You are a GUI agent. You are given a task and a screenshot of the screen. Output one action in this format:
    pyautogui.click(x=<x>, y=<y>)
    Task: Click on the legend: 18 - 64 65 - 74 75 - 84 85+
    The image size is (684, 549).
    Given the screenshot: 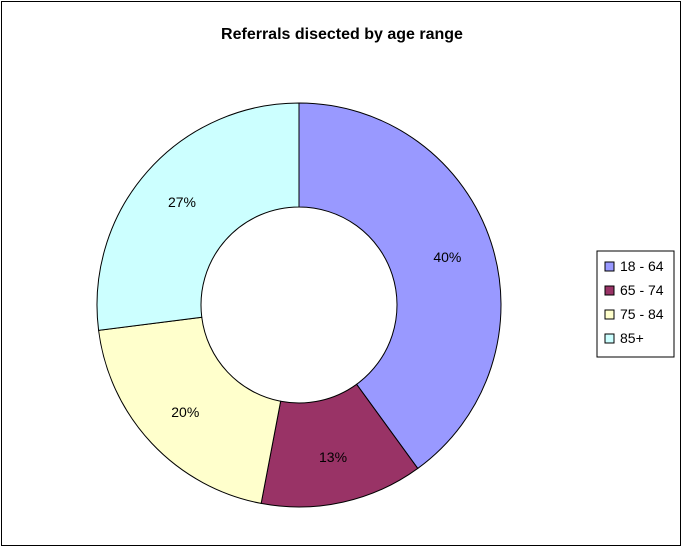 What is the action you would take?
    pyautogui.click(x=635, y=304)
    